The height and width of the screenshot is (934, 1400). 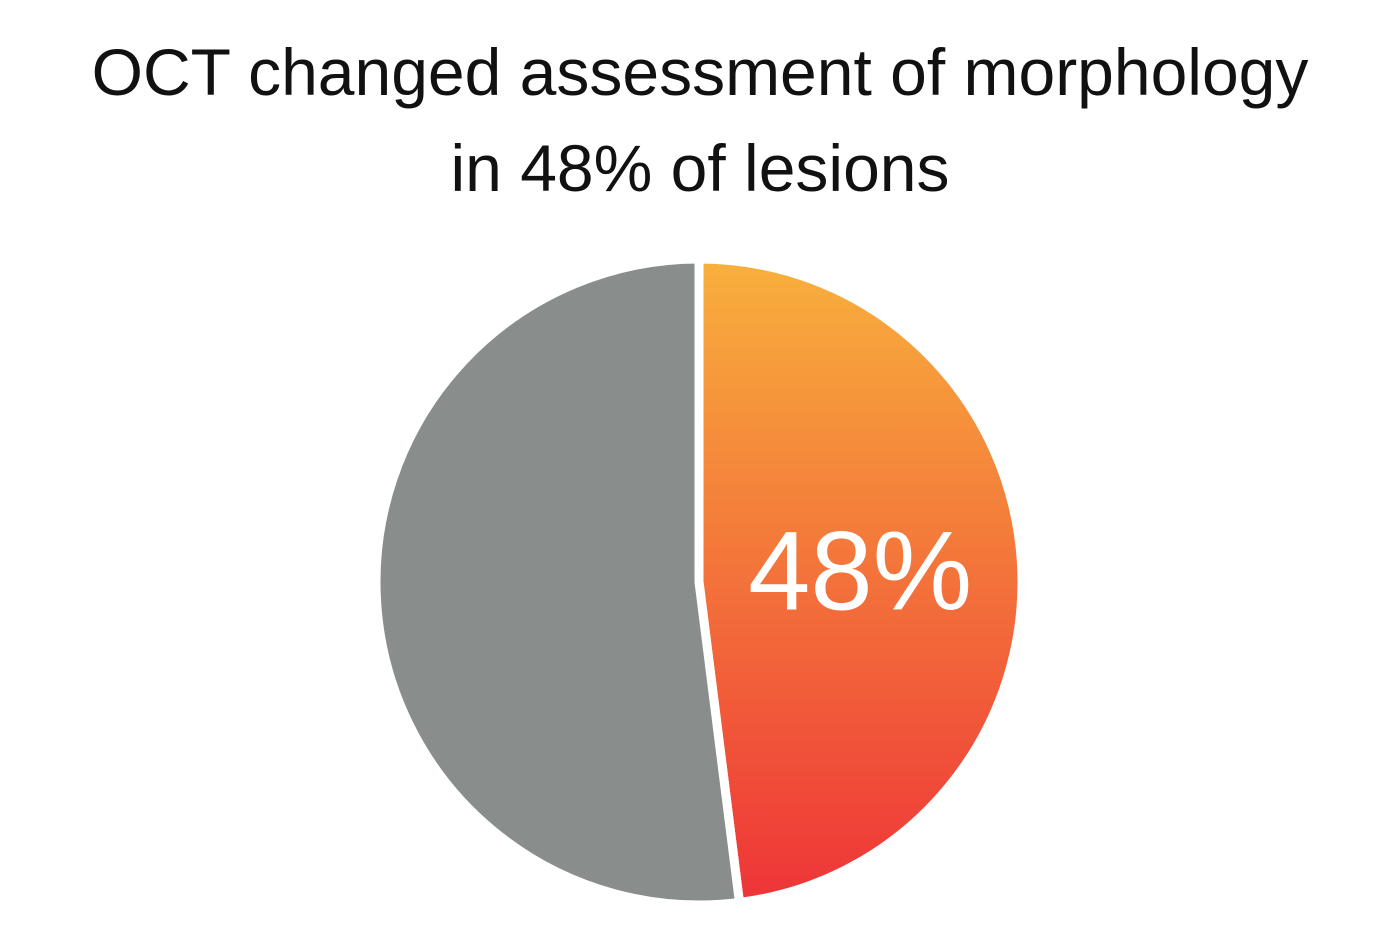 What do you see at coordinates (700, 168) in the screenshot?
I see `chart-title: in 48% of lesions` at bounding box center [700, 168].